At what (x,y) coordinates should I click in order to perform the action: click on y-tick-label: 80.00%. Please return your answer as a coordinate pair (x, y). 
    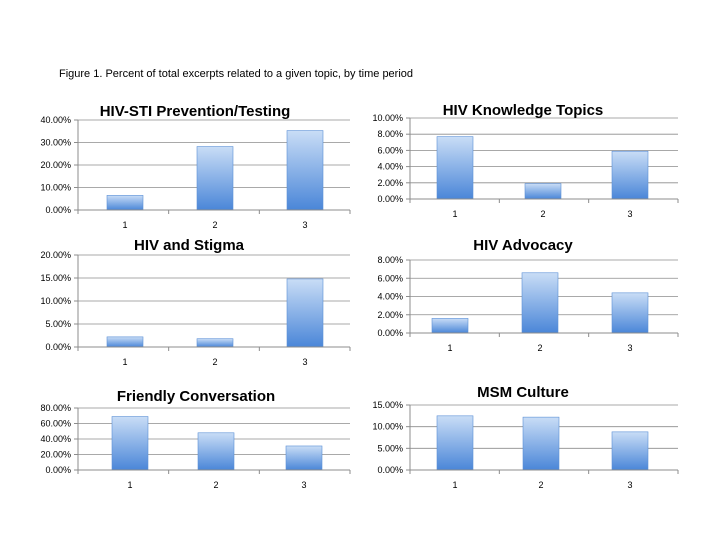
    Looking at the image, I should click on (55, 408).